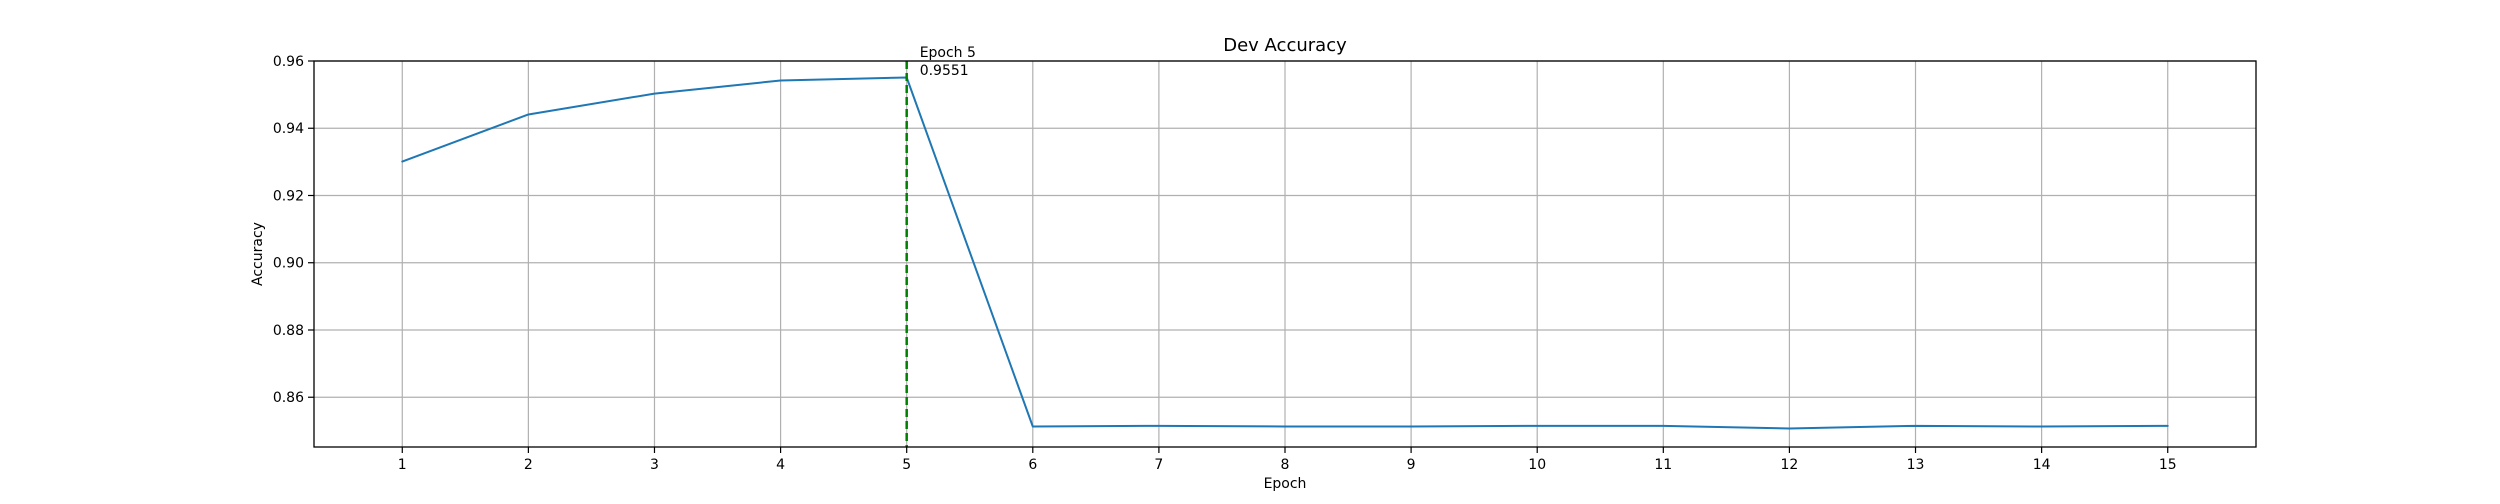  I want to click on best-epoch-marker: Epoch 5 0.9551, so click(940, 246).